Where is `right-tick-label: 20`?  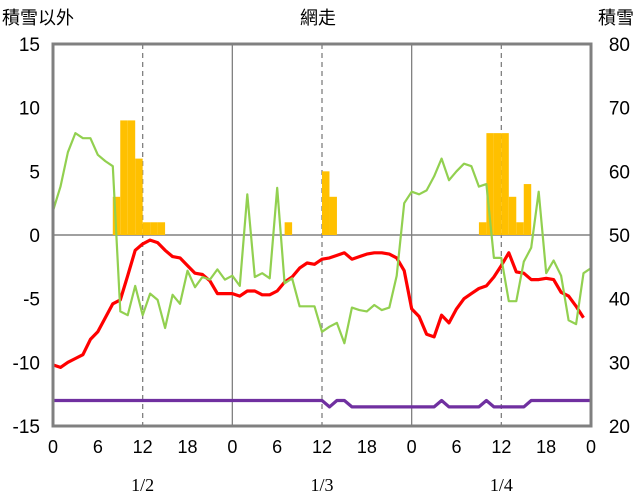 right-tick-label: 20 is located at coordinates (619, 427).